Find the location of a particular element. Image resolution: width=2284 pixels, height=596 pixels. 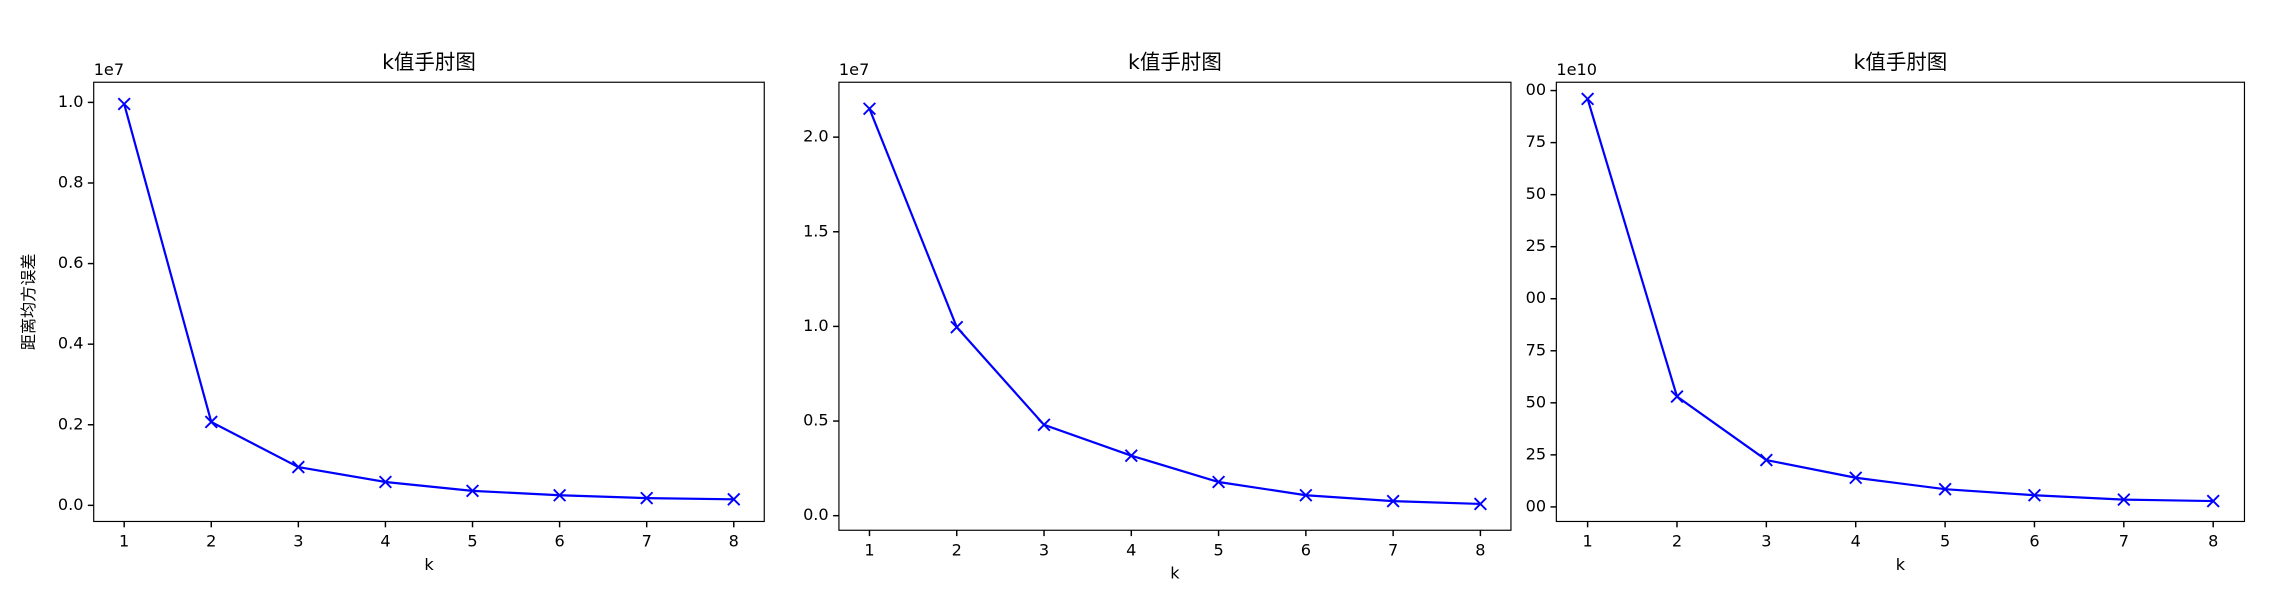

y-tick-label: 0.5 is located at coordinates (816, 420).